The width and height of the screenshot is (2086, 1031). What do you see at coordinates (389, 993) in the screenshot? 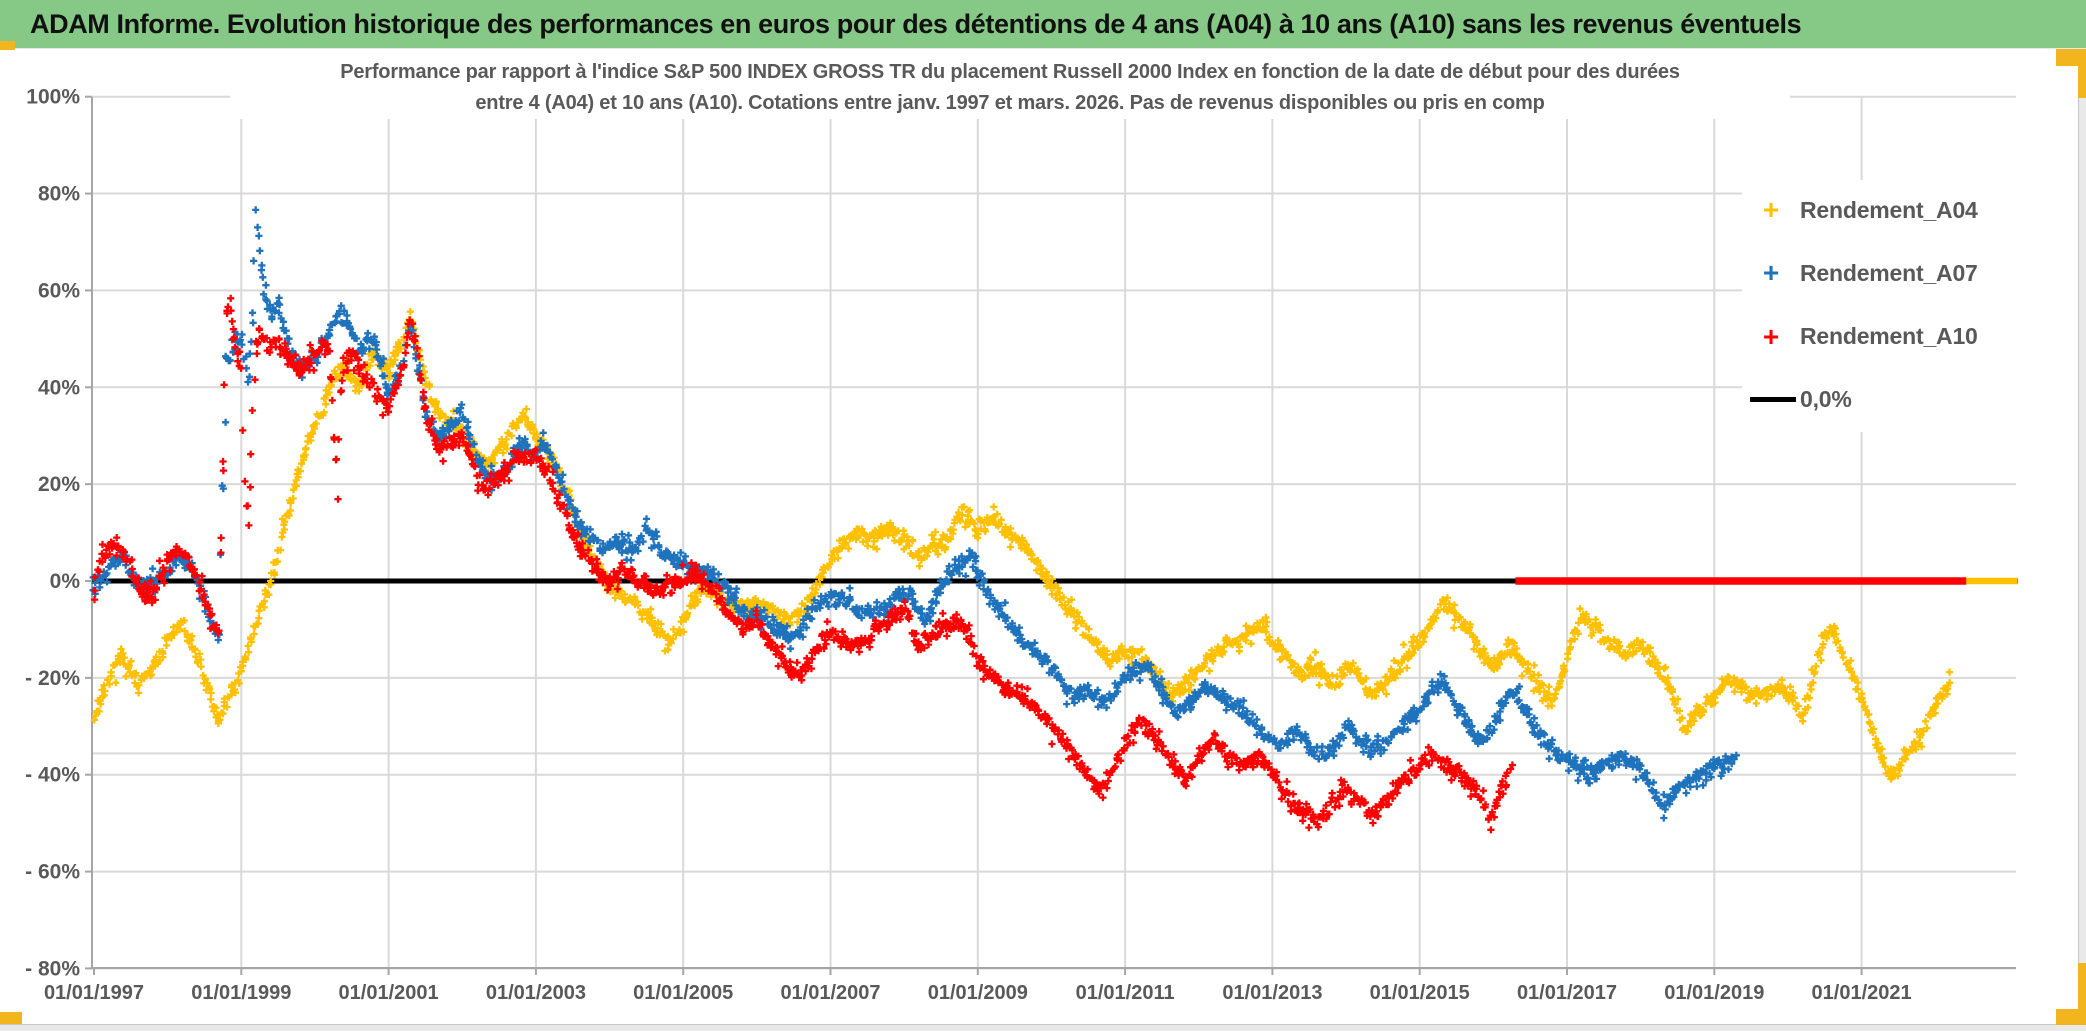
I see `x-tick-label: 01/01/2001` at bounding box center [389, 993].